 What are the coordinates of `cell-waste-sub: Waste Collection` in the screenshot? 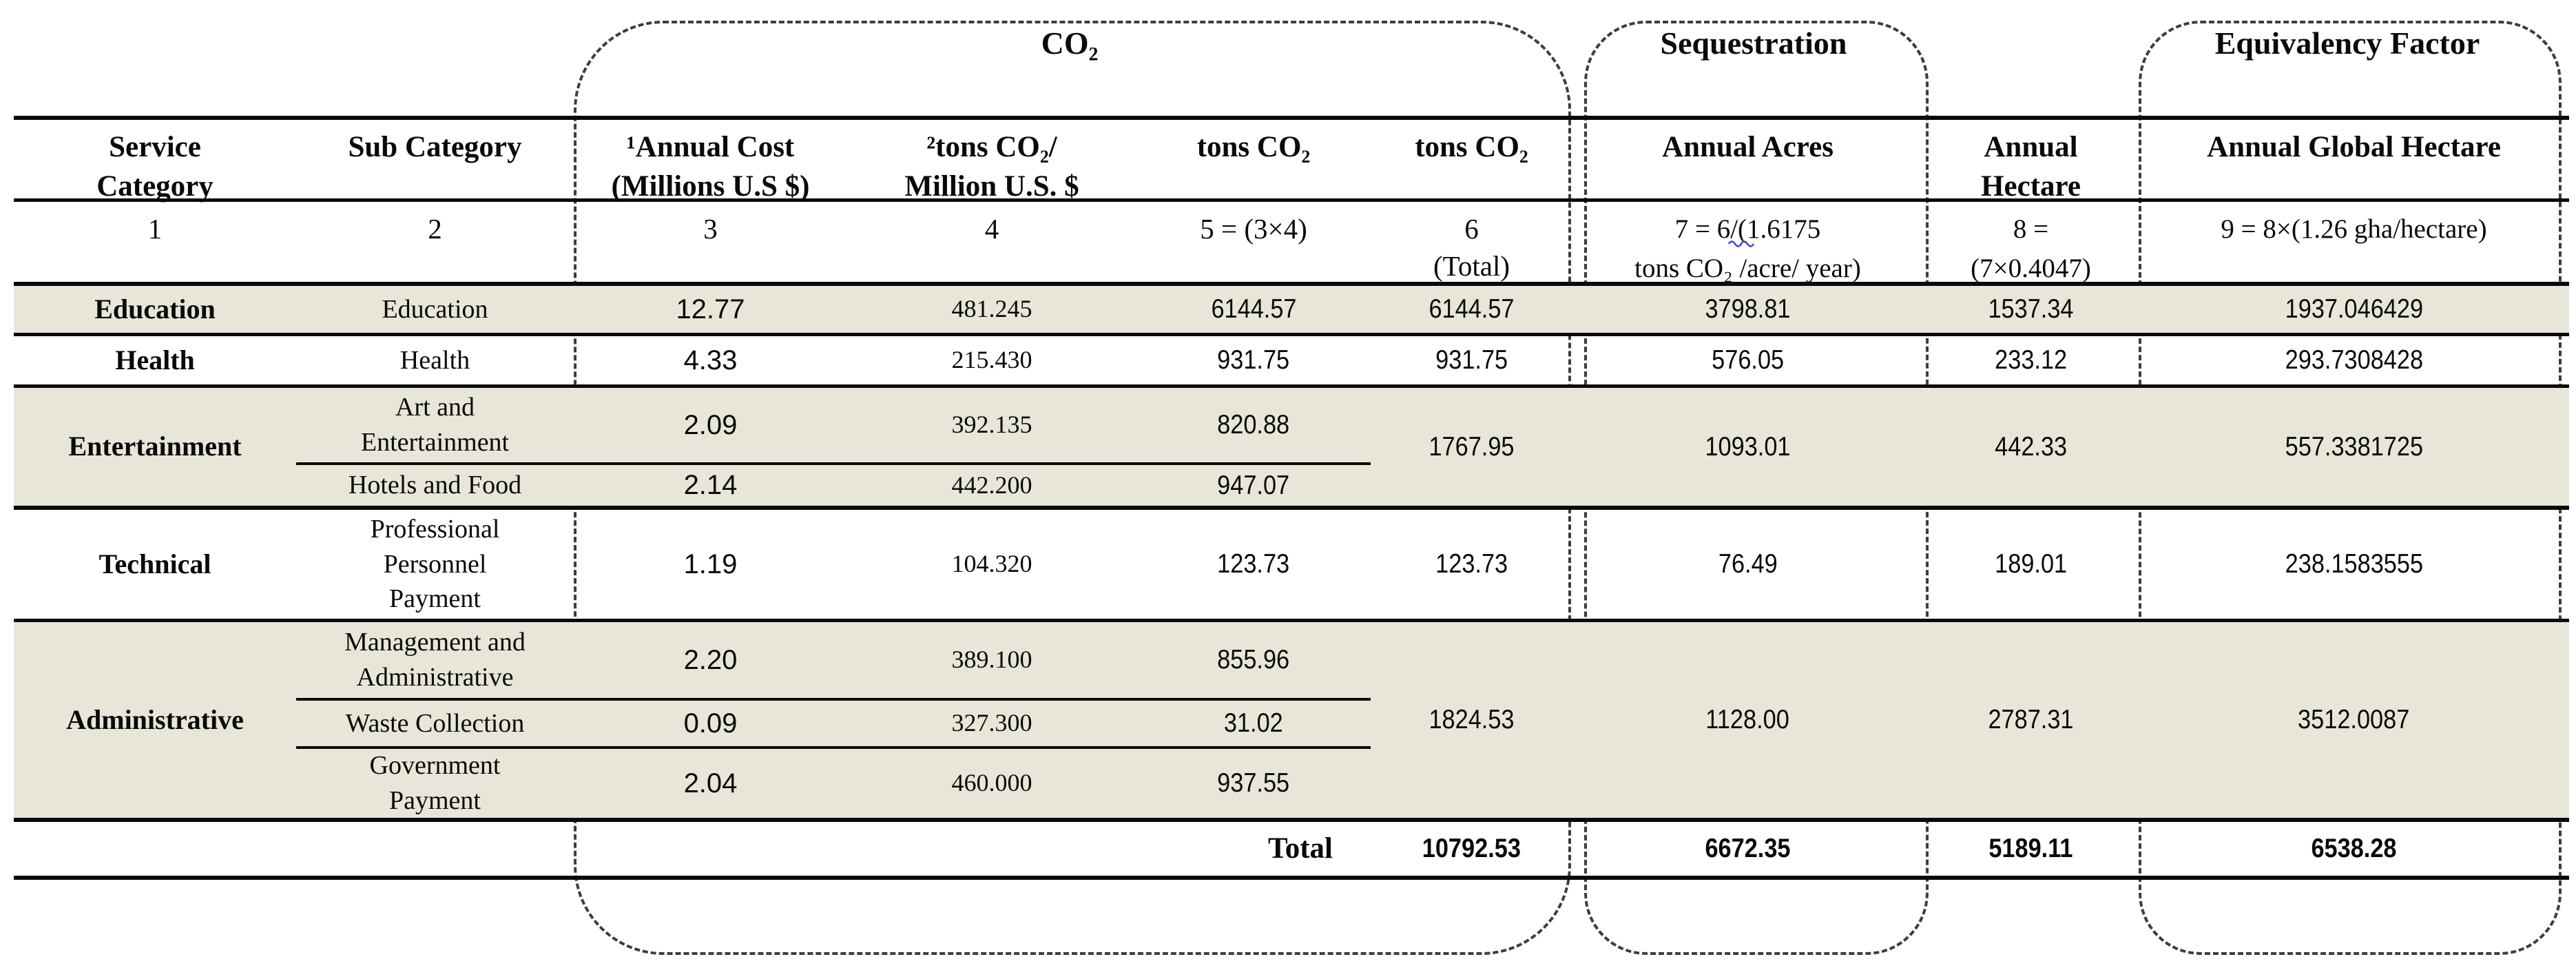 It's located at (435, 725).